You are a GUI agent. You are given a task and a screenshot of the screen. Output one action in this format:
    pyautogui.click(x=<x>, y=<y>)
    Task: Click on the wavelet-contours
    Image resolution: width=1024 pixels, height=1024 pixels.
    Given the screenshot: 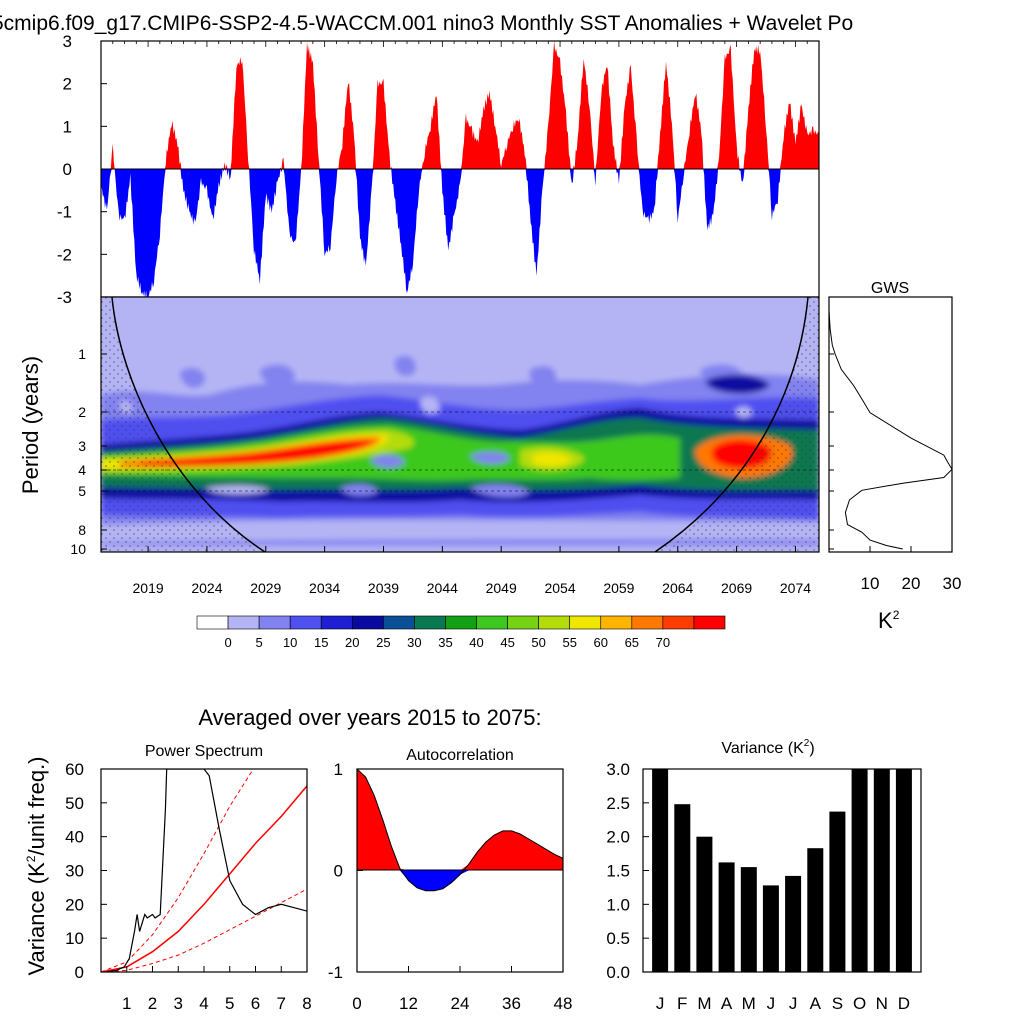 What is the action you would take?
    pyautogui.click(x=460, y=450)
    